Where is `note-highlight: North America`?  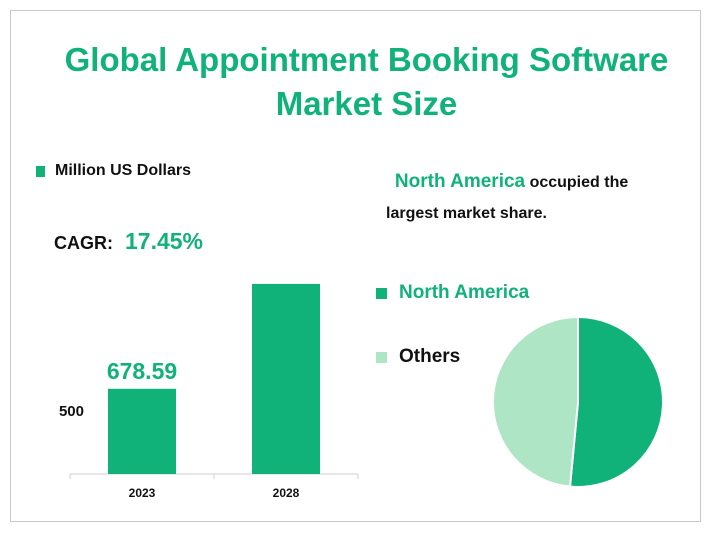 note-highlight: North America is located at coordinates (460, 181).